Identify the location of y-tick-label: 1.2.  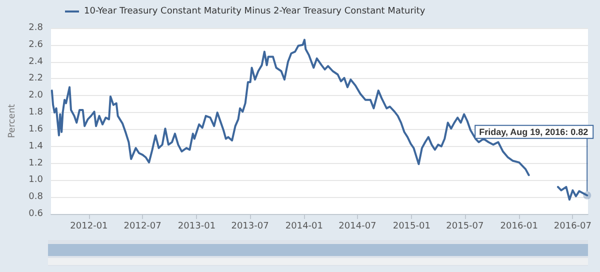
(35, 163).